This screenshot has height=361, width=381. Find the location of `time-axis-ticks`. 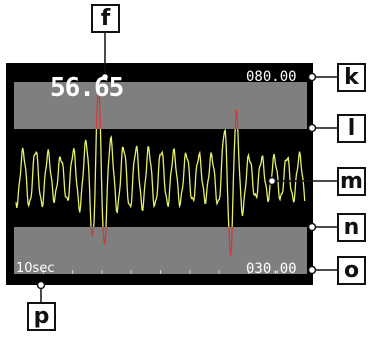

time-axis-ticks is located at coordinates (160, 272).